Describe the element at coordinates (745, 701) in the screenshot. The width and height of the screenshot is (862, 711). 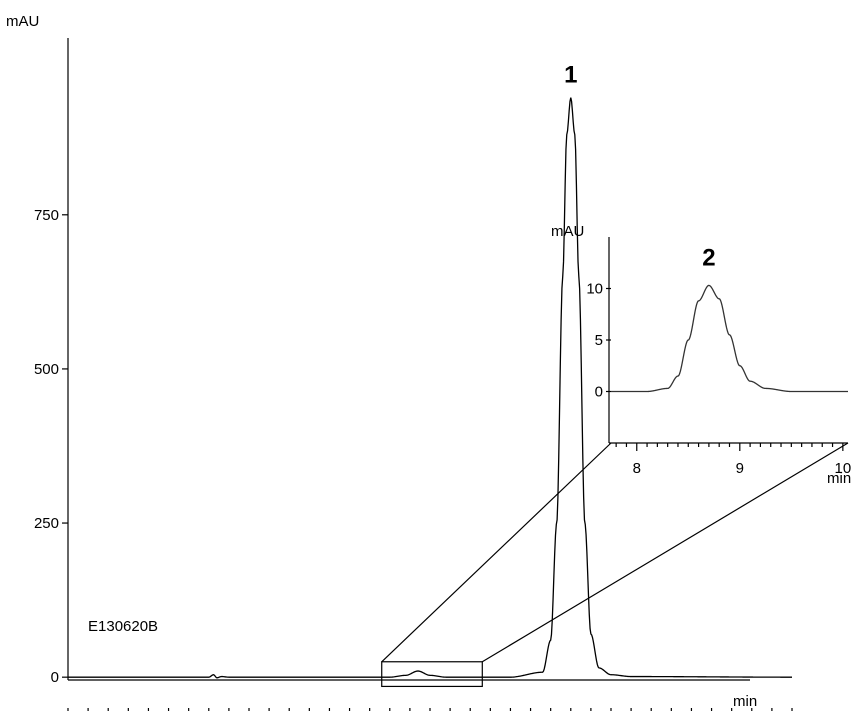
I see `main-x-unit-label: min` at that location.